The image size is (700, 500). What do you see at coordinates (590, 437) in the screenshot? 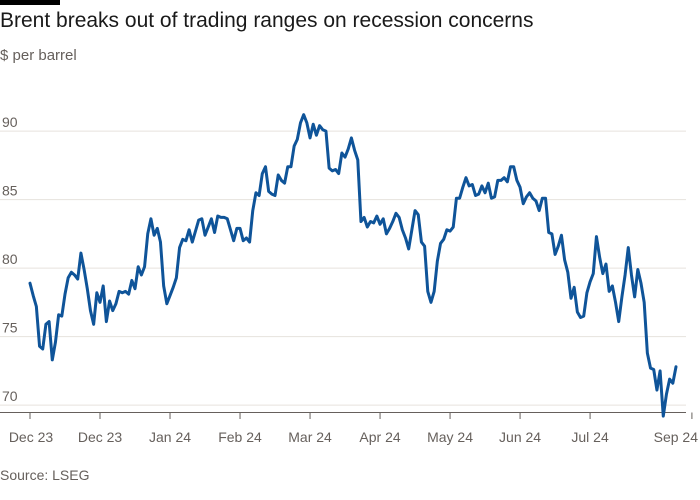
I see `x-tick-label: Jul 24` at bounding box center [590, 437].